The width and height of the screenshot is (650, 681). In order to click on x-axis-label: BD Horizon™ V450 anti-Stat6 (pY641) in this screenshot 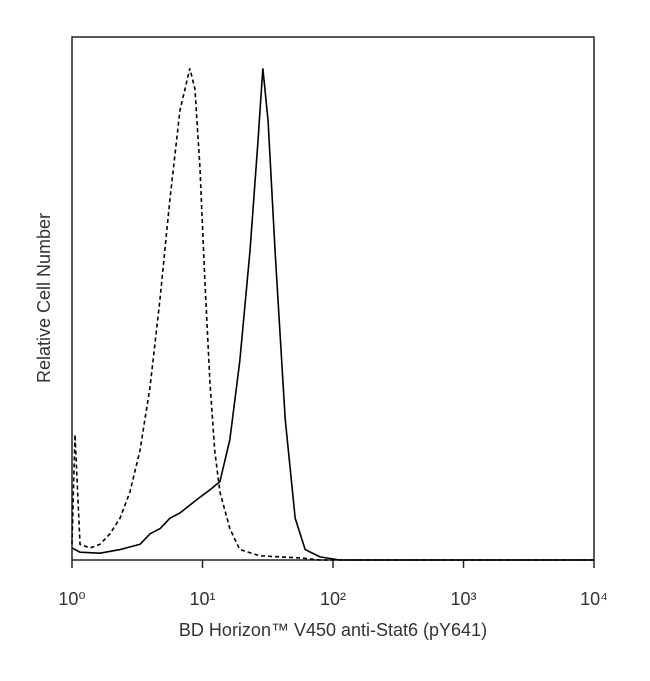, I will do `click(333, 630)`.